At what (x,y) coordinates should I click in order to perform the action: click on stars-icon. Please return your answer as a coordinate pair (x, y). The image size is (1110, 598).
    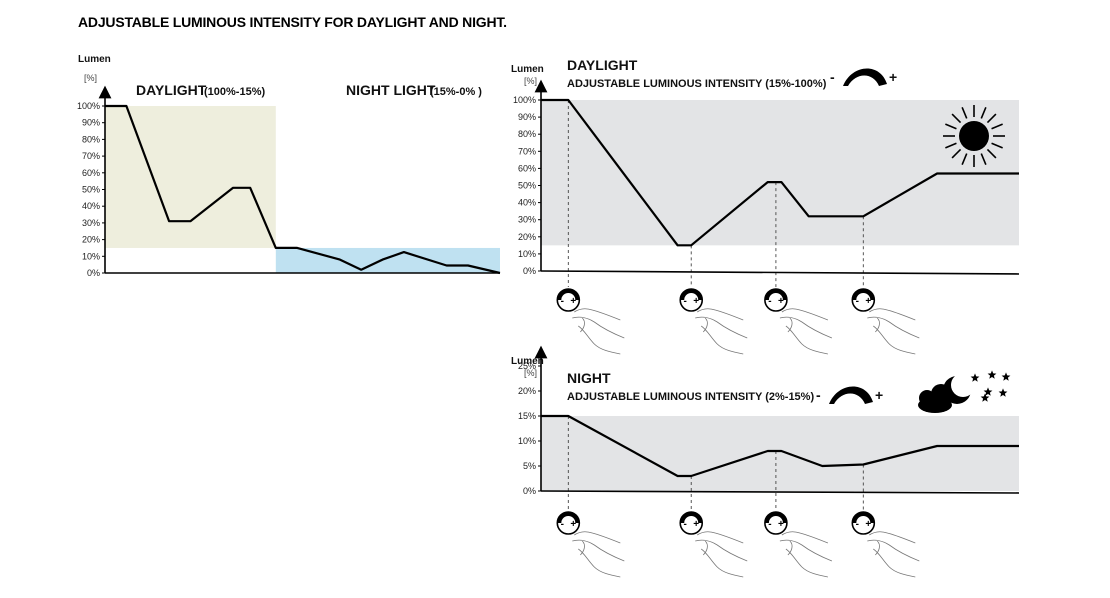
    Looking at the image, I should click on (990, 386).